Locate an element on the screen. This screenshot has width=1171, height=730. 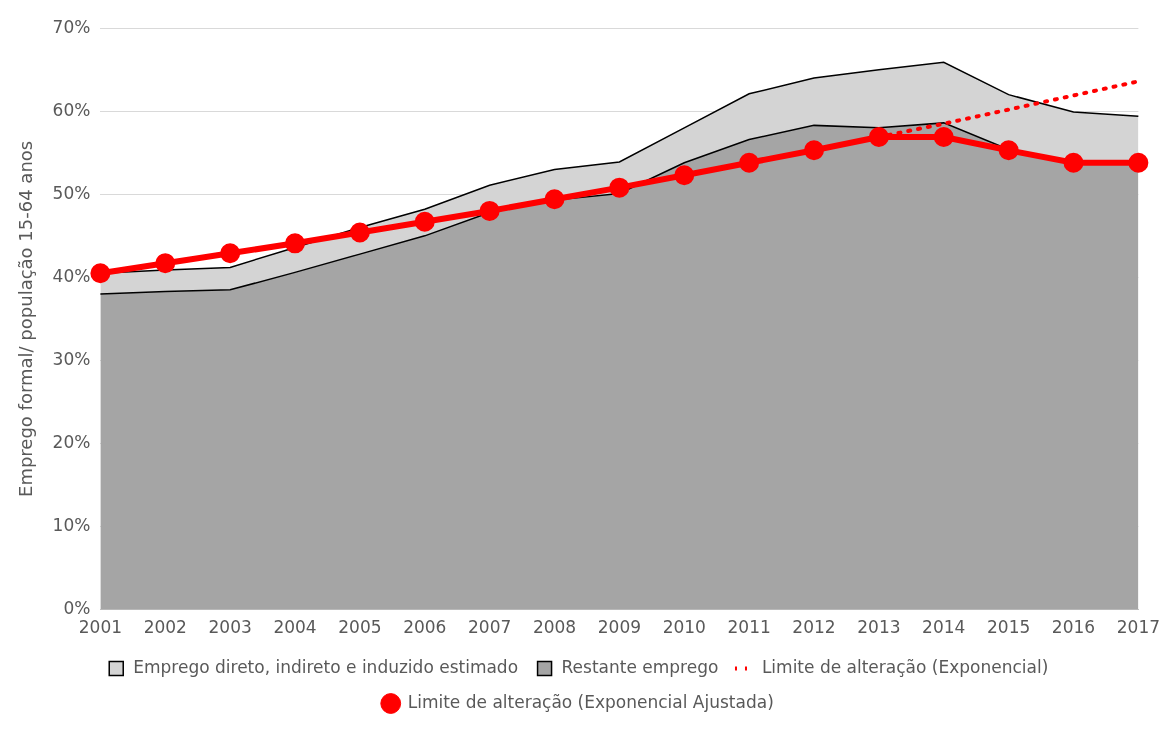
x-tick-label: 2008 is located at coordinates (554, 627).